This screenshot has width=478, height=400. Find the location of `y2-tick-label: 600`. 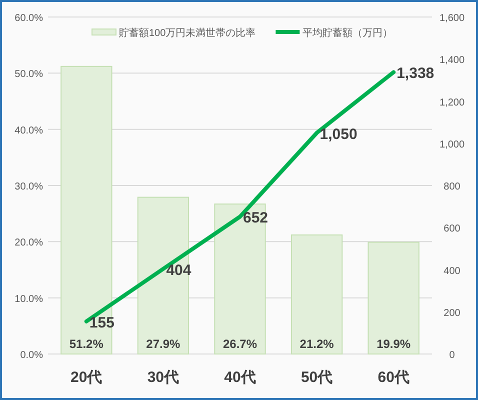

y2-tick-label: 600 is located at coordinates (452, 229).